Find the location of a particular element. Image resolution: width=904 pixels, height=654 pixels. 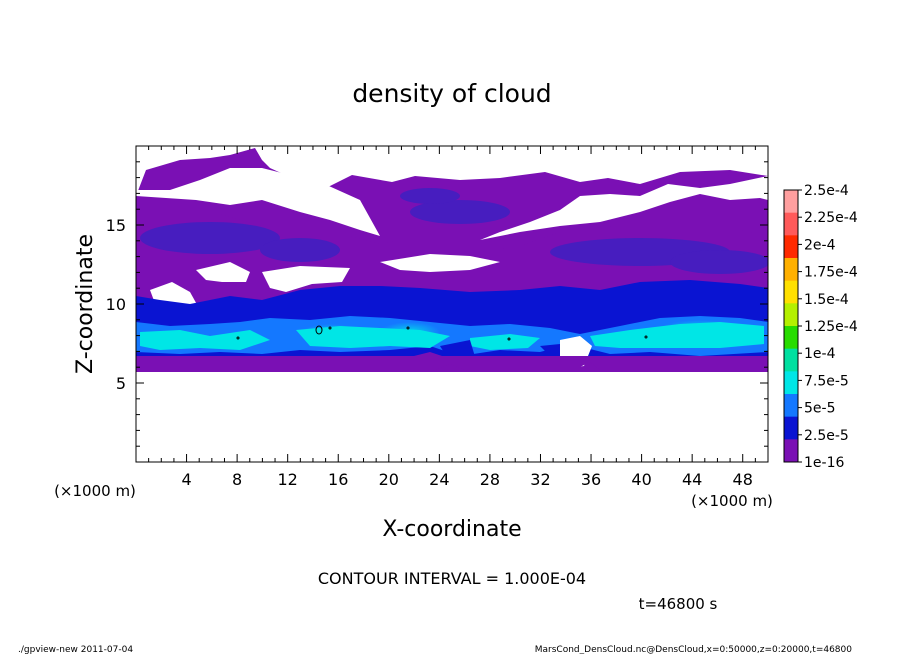

x-unit-label: (×1000 m) is located at coordinates (732, 501).